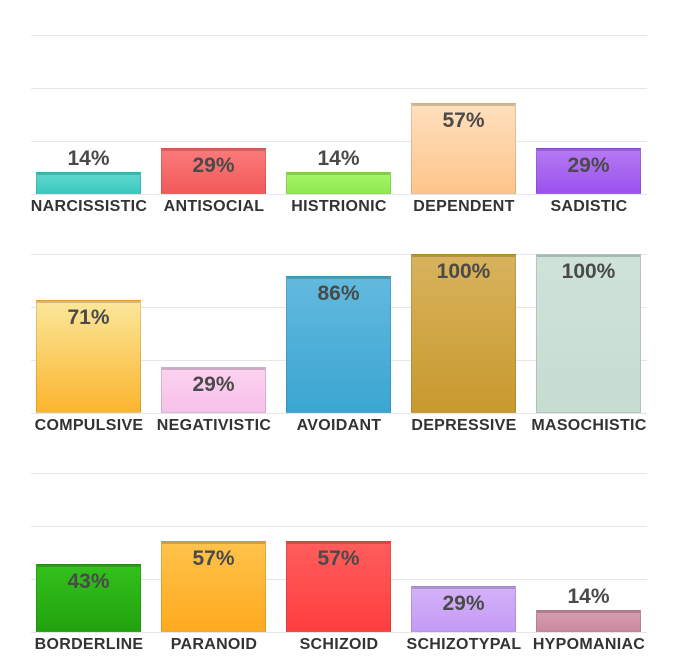  Describe the element at coordinates (213, 586) in the screenshot. I see `bar-paranoid: 57%` at that location.